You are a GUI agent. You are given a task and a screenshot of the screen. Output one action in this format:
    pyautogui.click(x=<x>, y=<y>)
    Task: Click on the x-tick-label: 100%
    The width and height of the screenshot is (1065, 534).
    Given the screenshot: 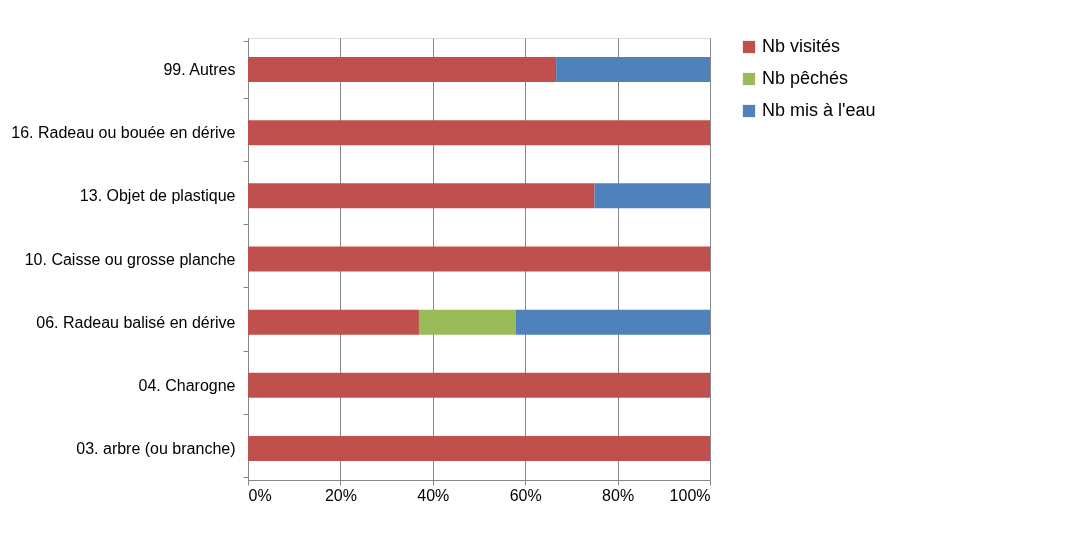 What is the action you would take?
    pyautogui.click(x=690, y=495)
    